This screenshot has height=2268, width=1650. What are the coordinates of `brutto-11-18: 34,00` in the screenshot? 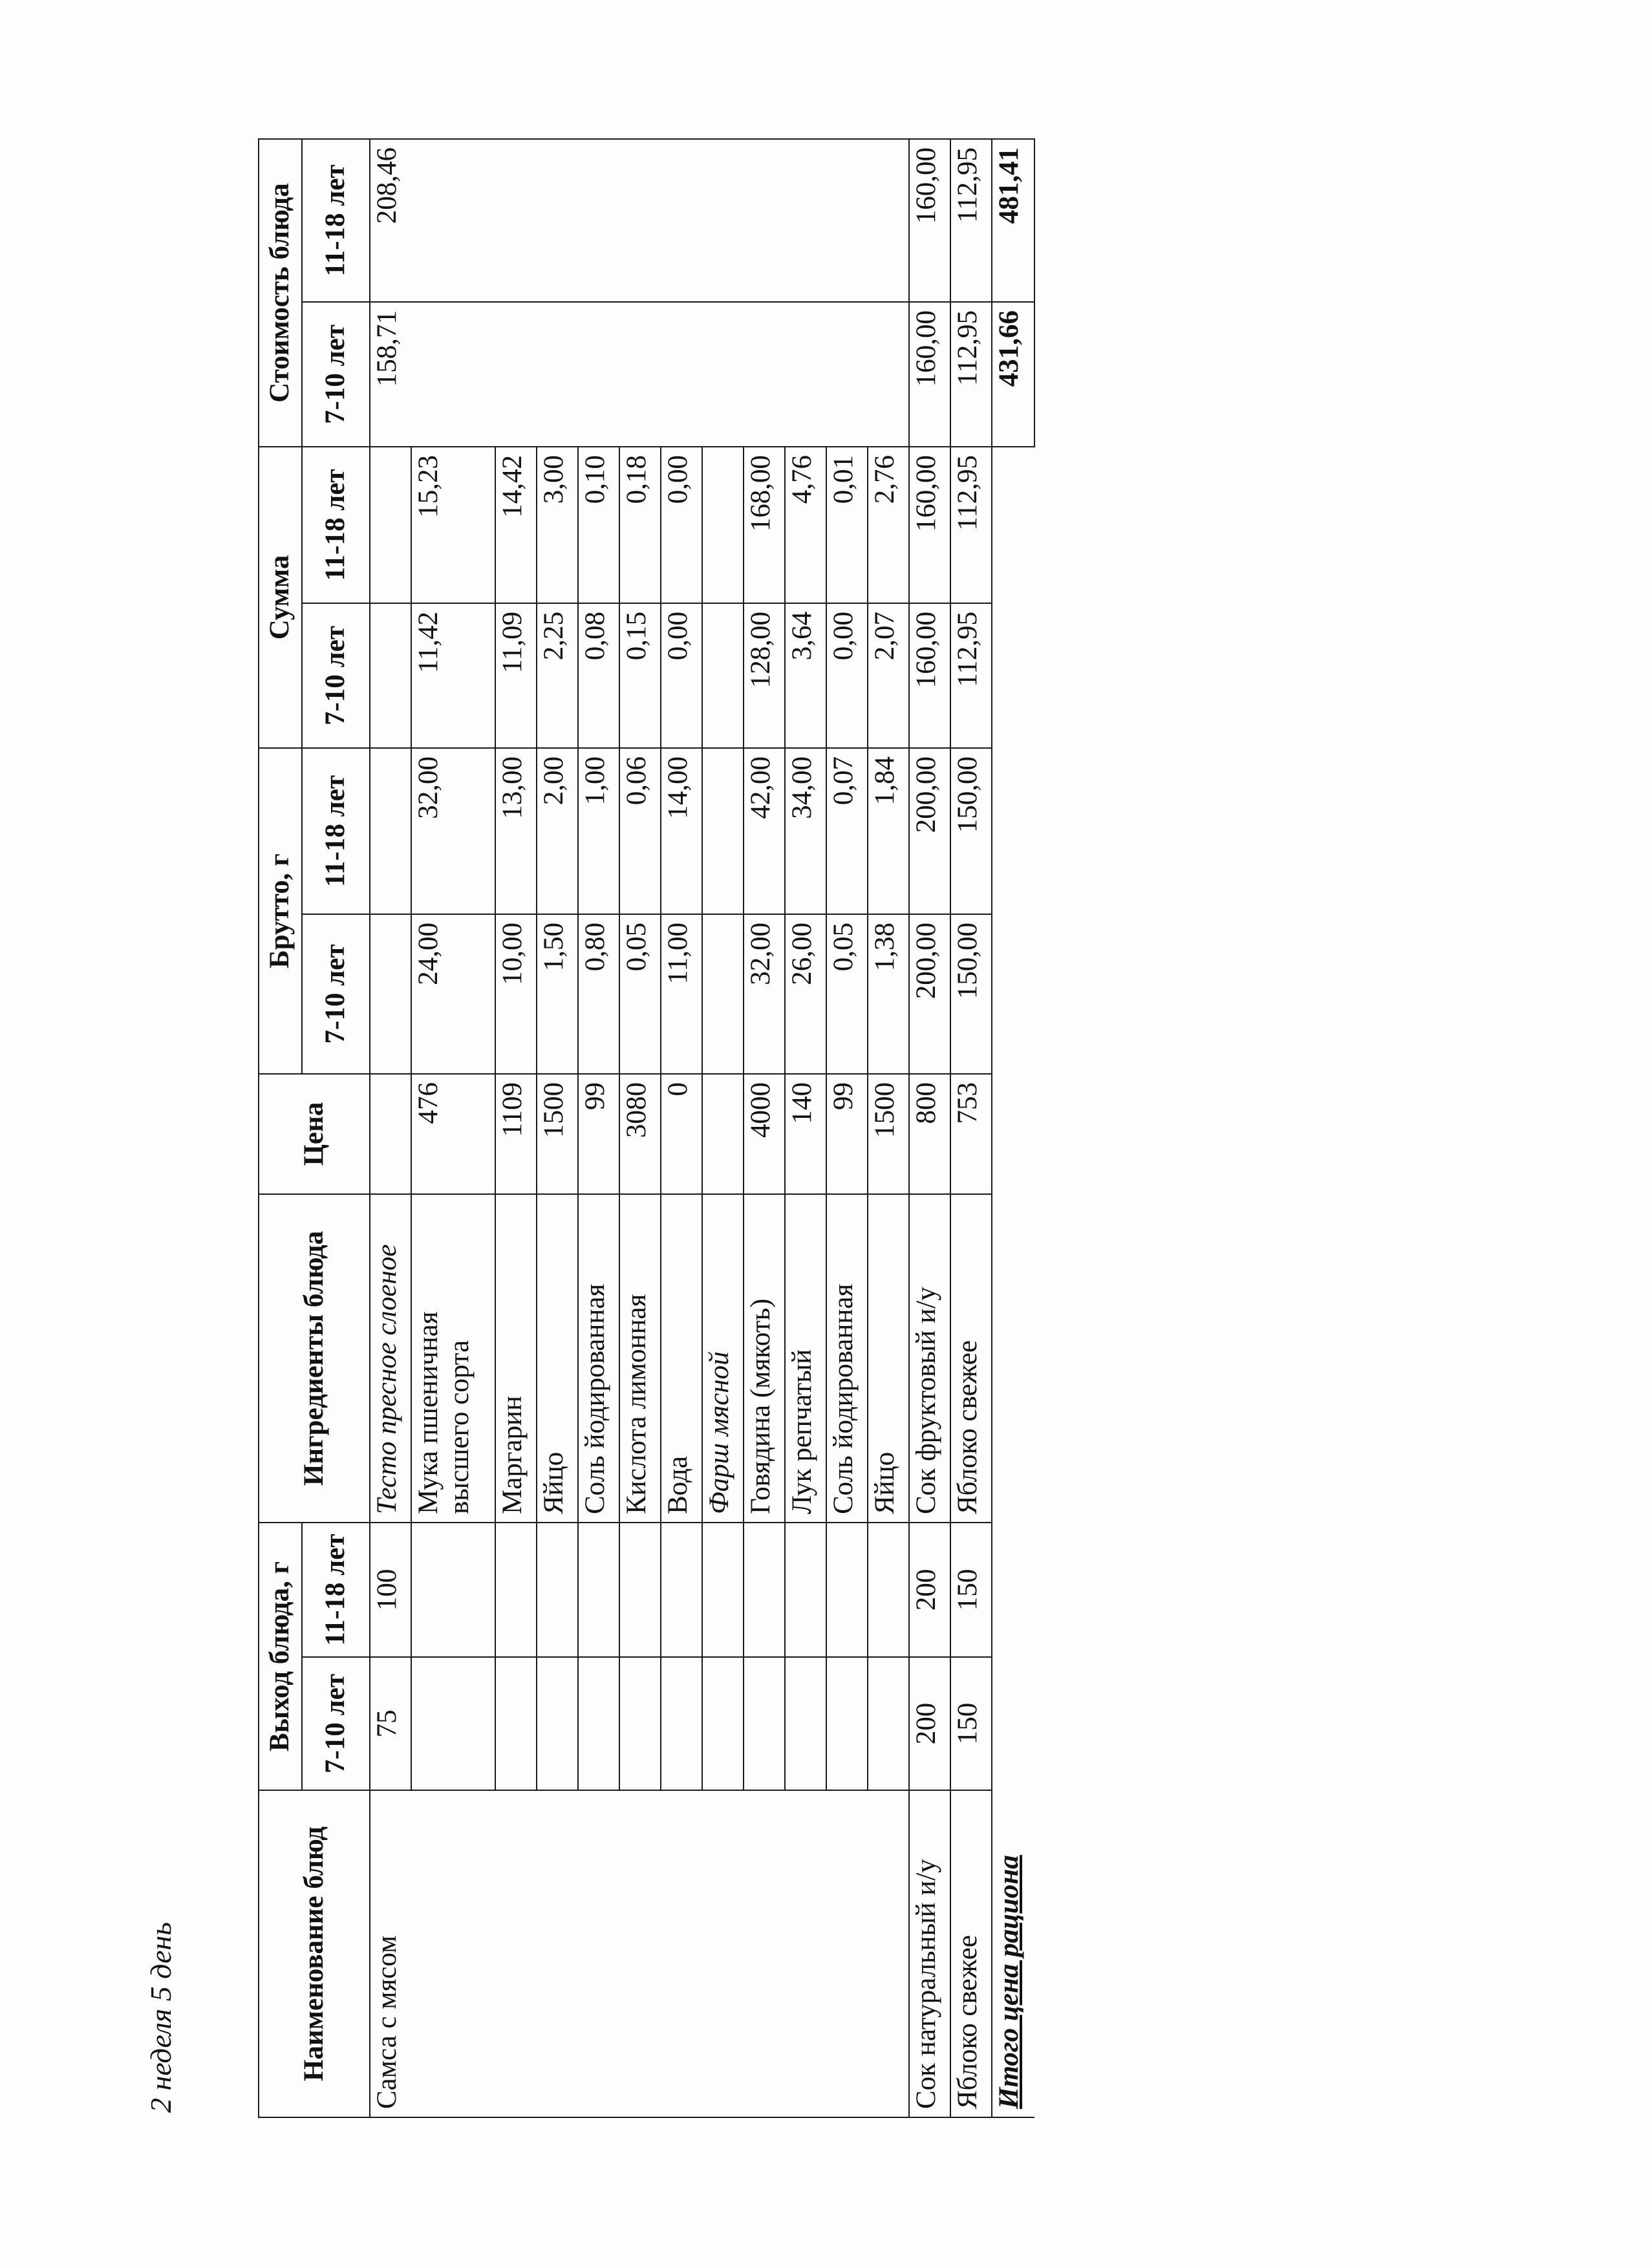 It's located at (805, 830).